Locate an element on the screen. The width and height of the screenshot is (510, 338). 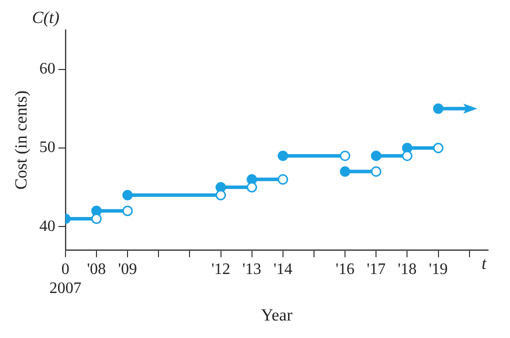
x-tick-label: '19 is located at coordinates (438, 269).